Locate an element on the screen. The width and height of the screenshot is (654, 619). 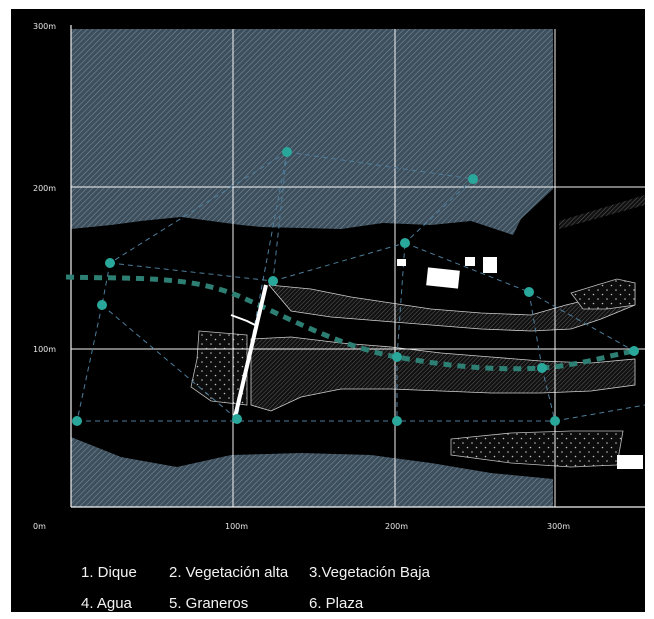
plaza is located at coordinates (630, 462).